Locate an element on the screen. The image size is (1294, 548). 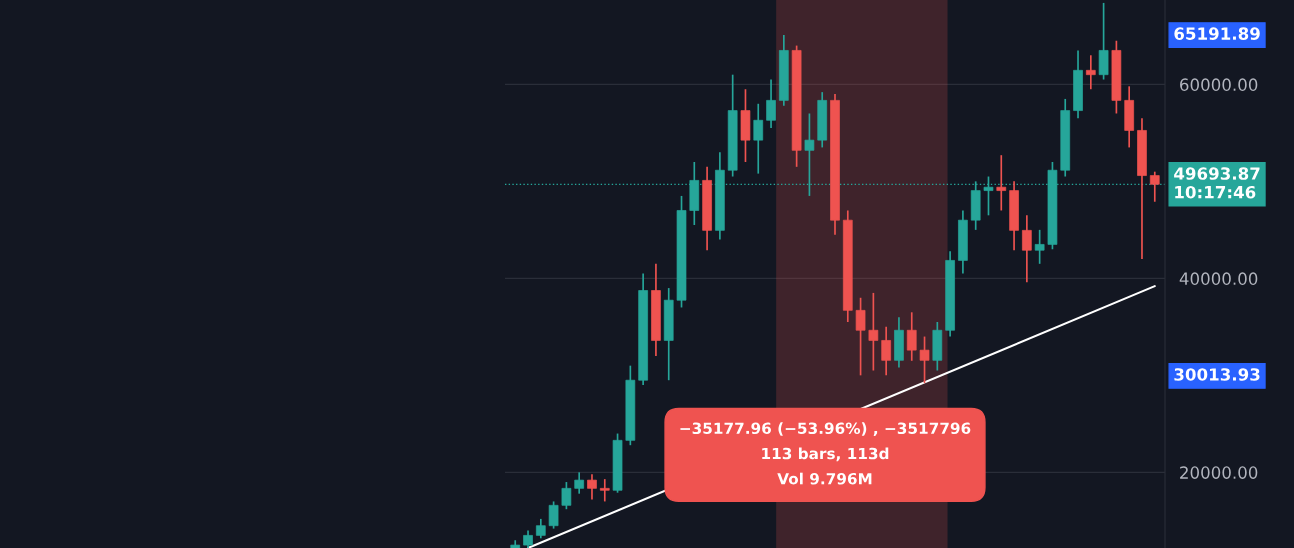
y-tick-label: 60000.00 is located at coordinates (1219, 84).